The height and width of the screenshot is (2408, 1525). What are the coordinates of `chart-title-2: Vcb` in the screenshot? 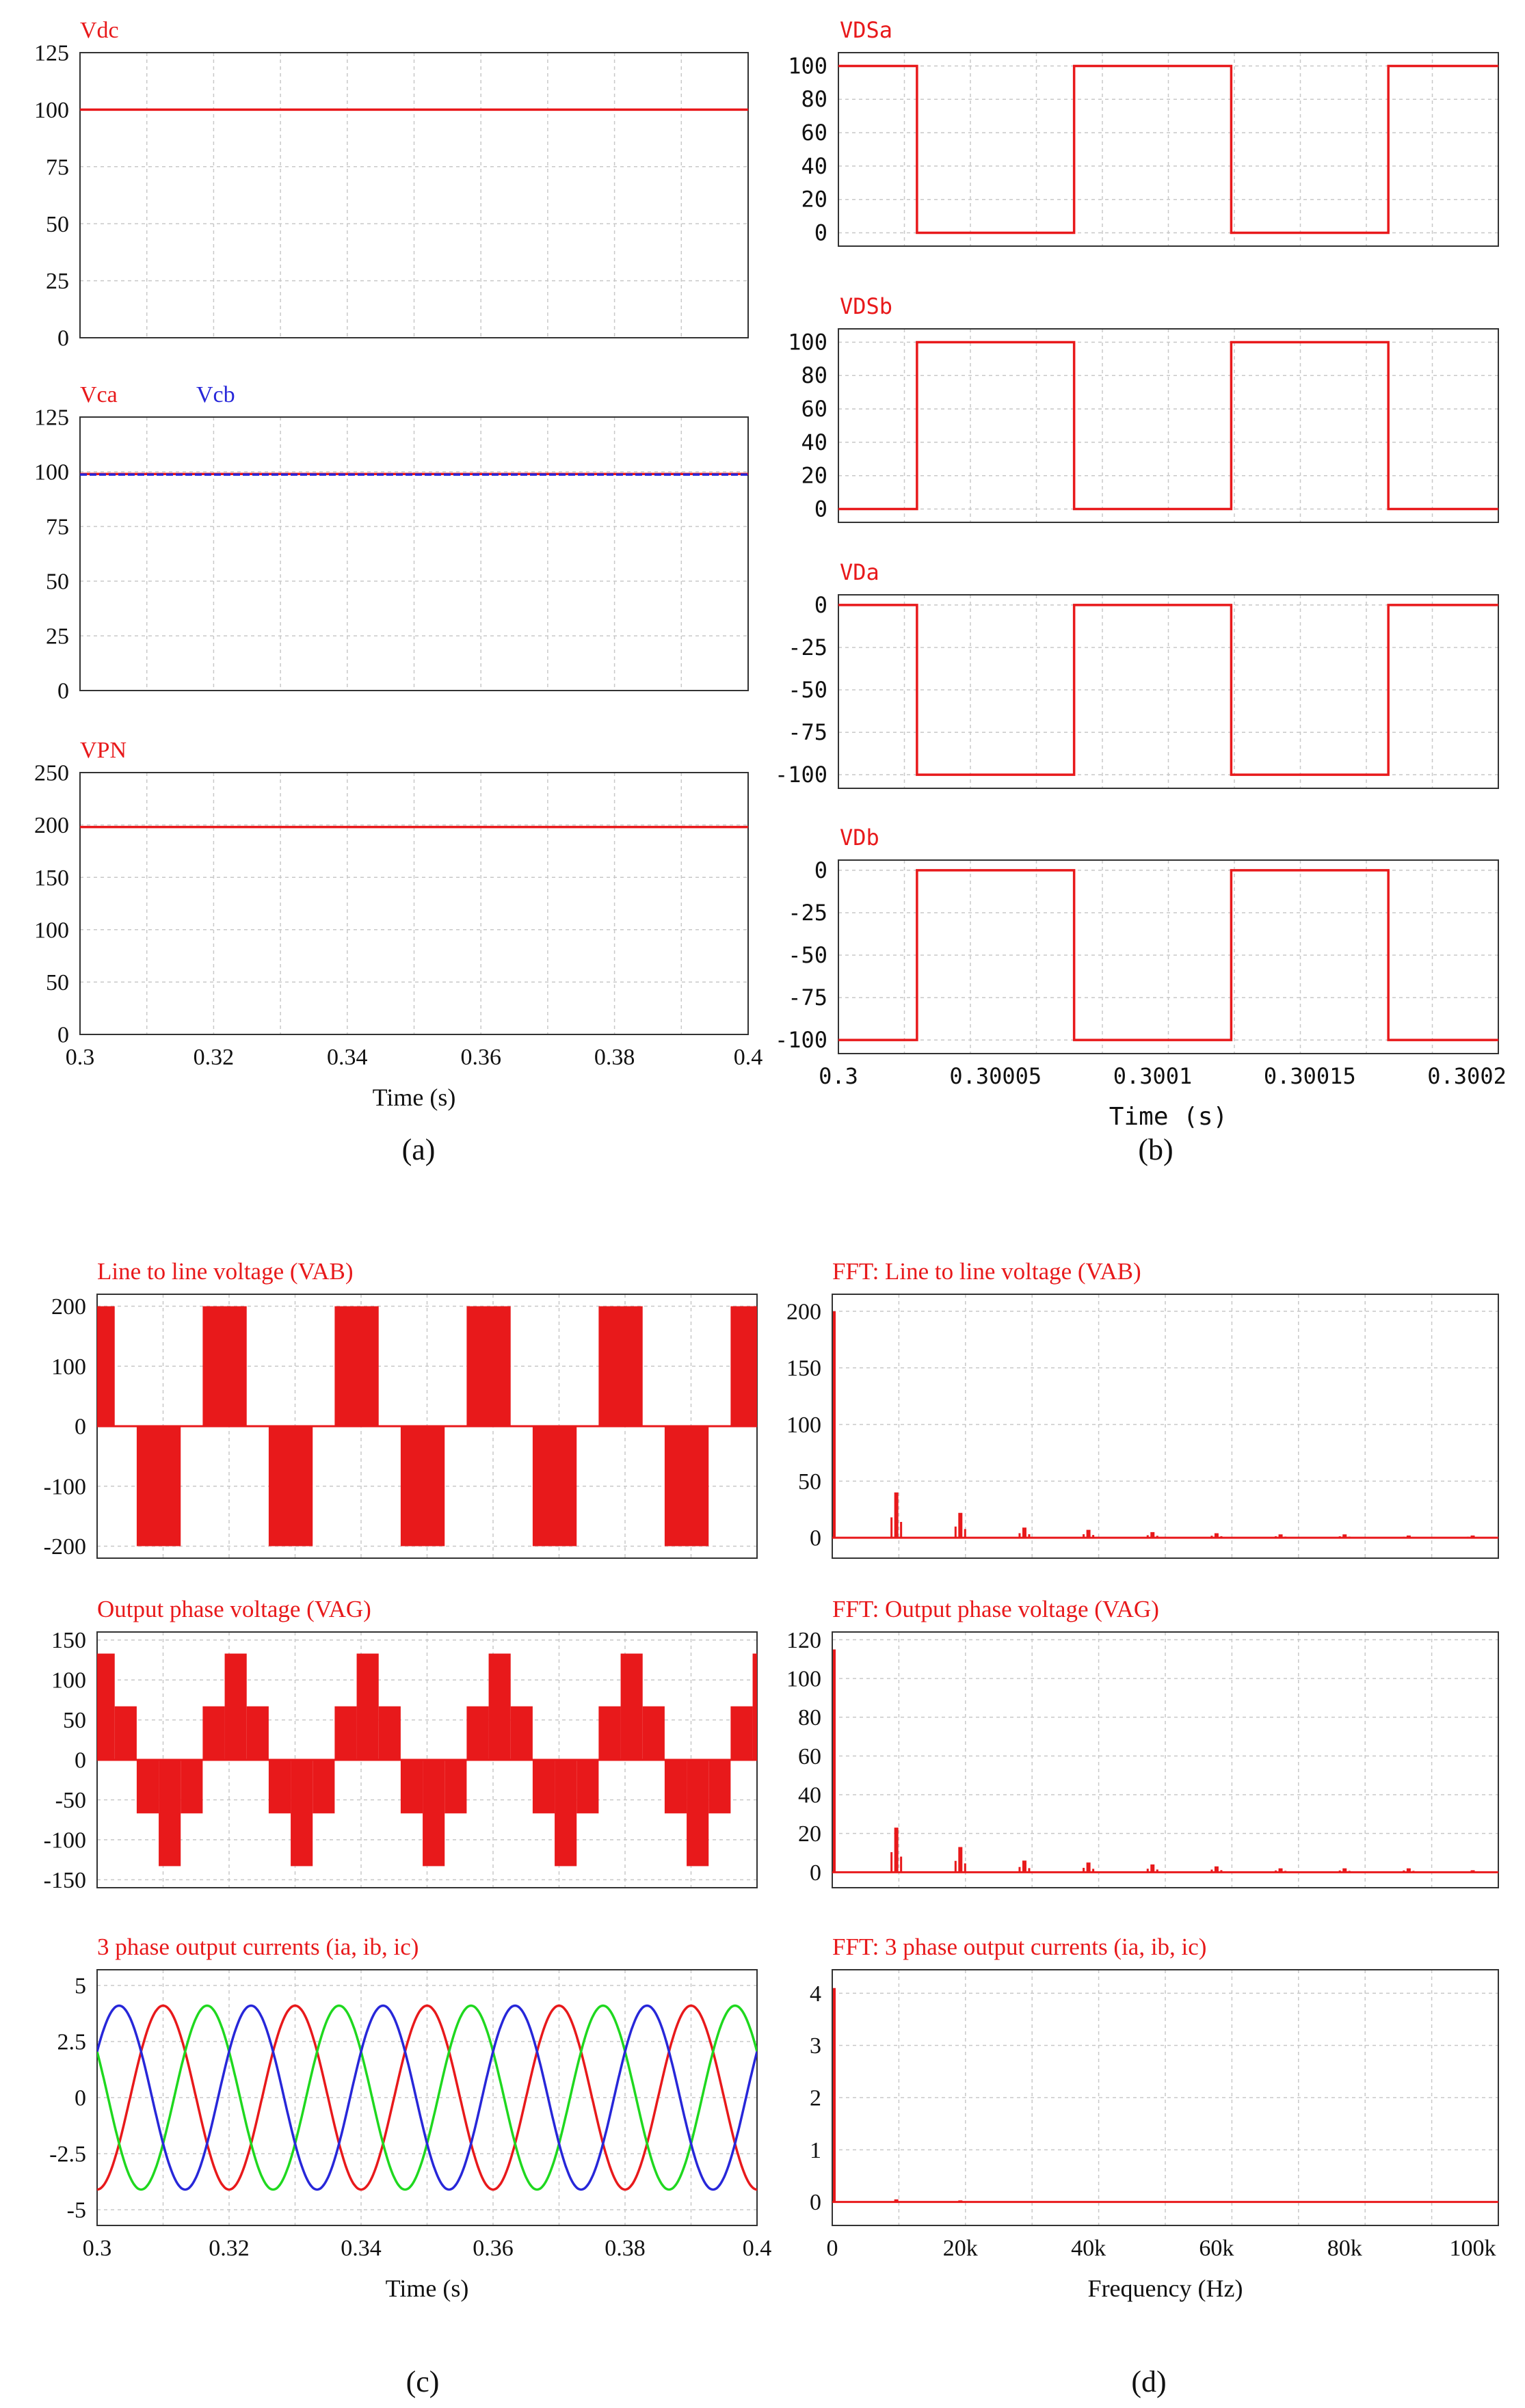 It's located at (215, 394).